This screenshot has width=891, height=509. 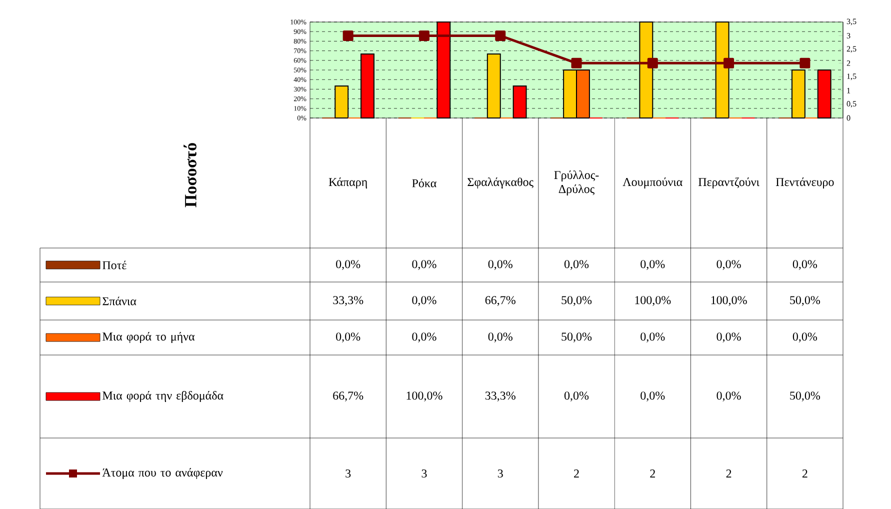 What do you see at coordinates (348, 183) in the screenshot?
I see `x-tick-label: Κάπαρη` at bounding box center [348, 183].